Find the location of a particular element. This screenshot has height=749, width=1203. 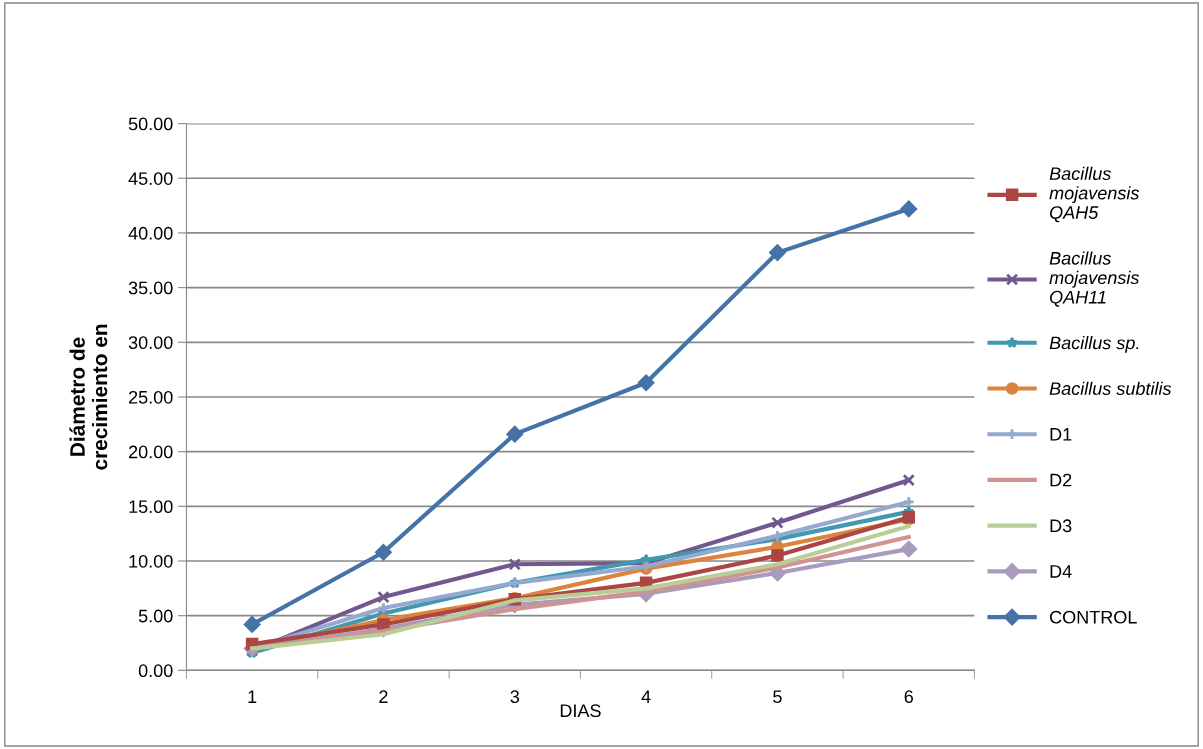

y-tick-label: 10.00 is located at coordinates (151, 561).